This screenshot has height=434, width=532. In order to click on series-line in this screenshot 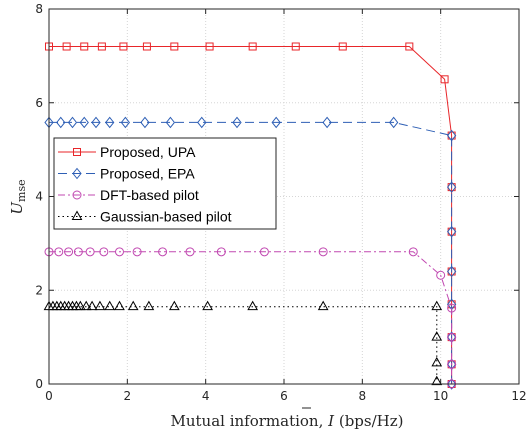, I will do `click(243, 344)`.